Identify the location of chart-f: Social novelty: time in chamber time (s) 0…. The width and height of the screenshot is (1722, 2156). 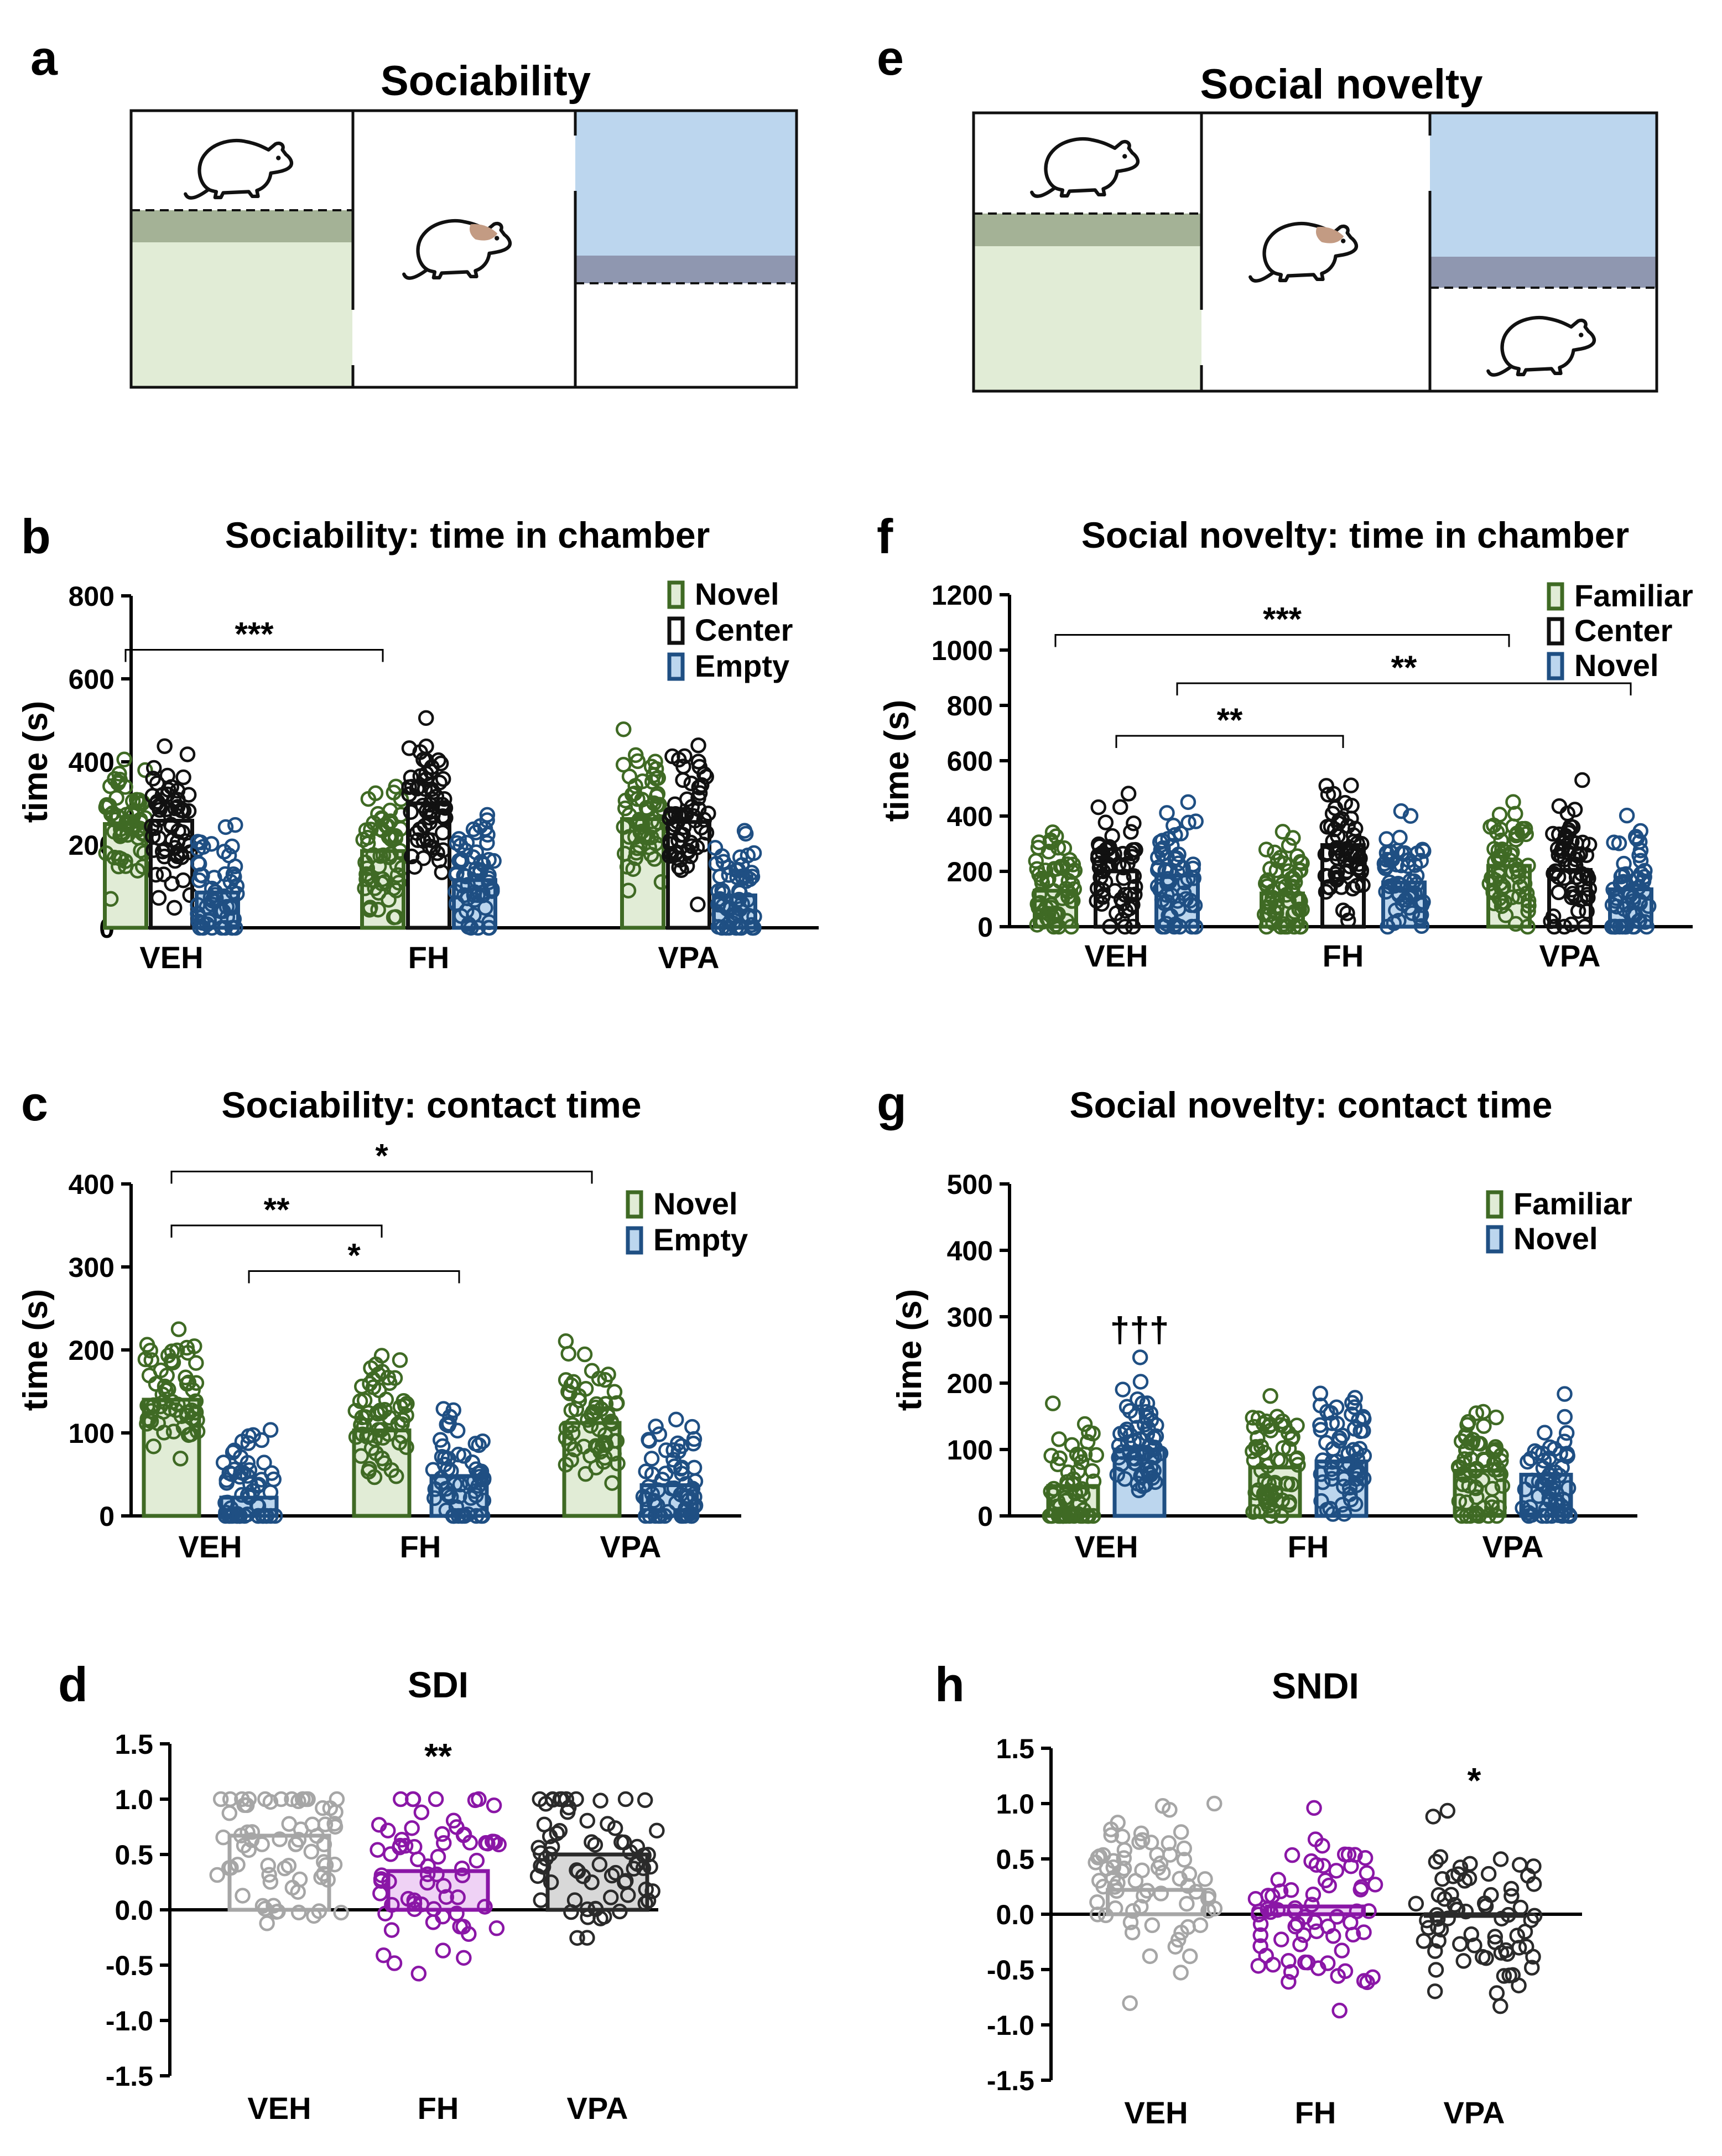
(1285, 744).